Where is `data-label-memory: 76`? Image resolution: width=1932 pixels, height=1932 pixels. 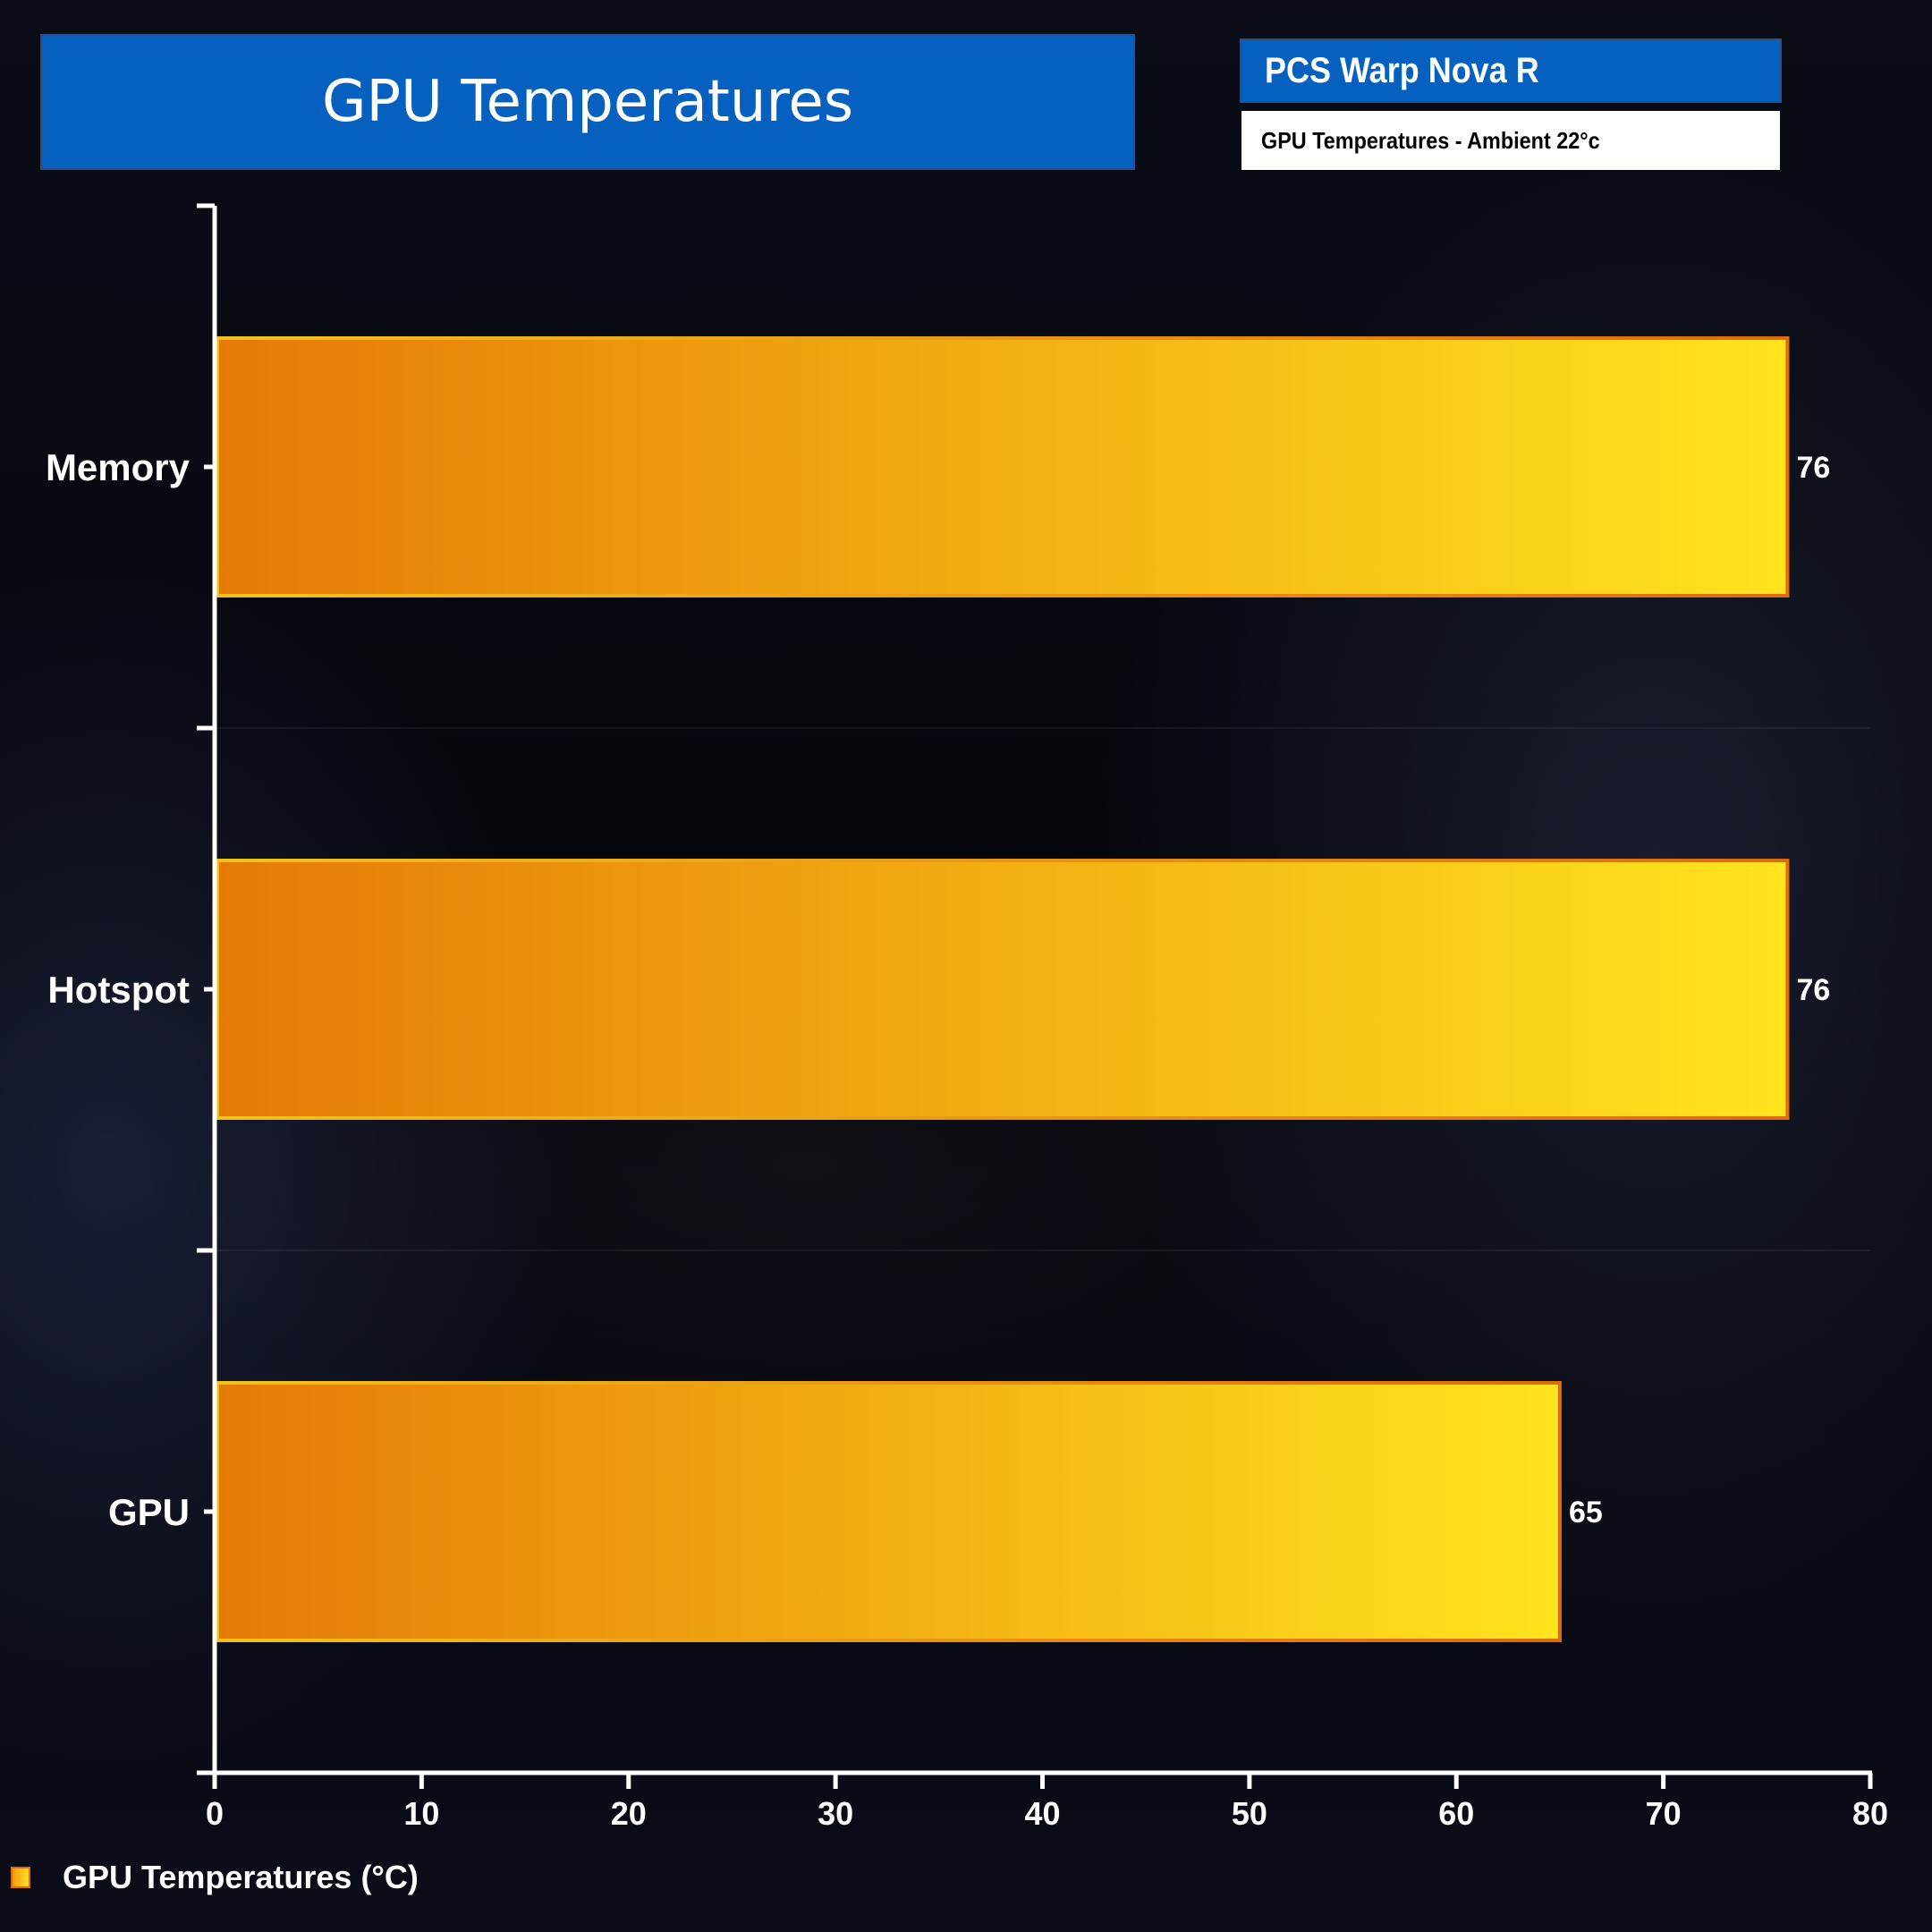 data-label-memory: 76 is located at coordinates (1813, 468).